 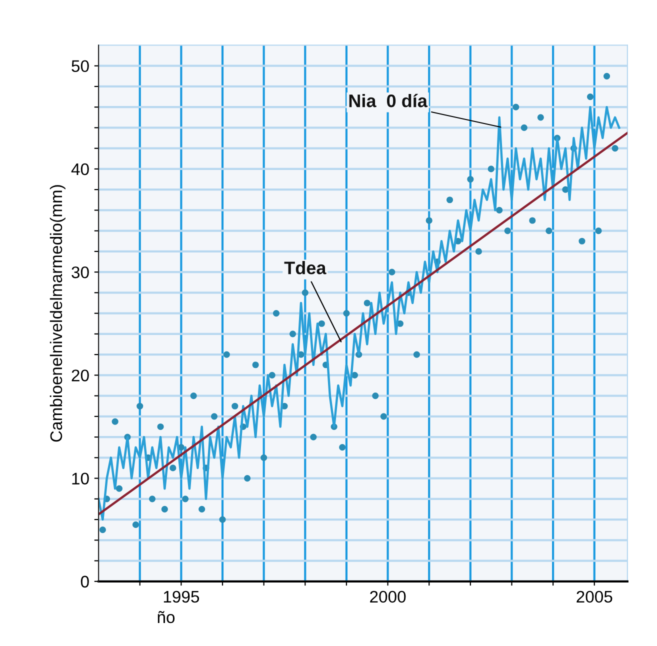 What do you see at coordinates (80, 66) in the screenshot?
I see `y-tick-label: 50` at bounding box center [80, 66].